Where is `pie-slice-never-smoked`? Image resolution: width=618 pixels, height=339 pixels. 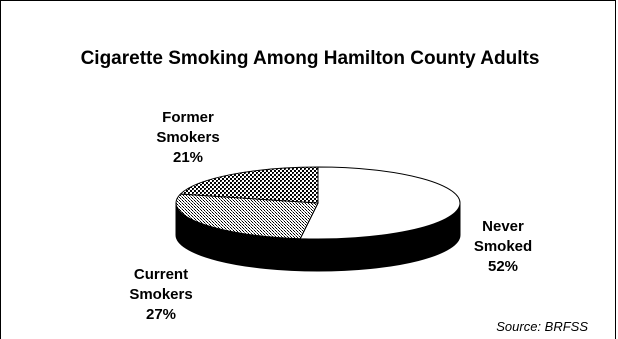
pie-slice-never-smoked is located at coordinates (380, 203).